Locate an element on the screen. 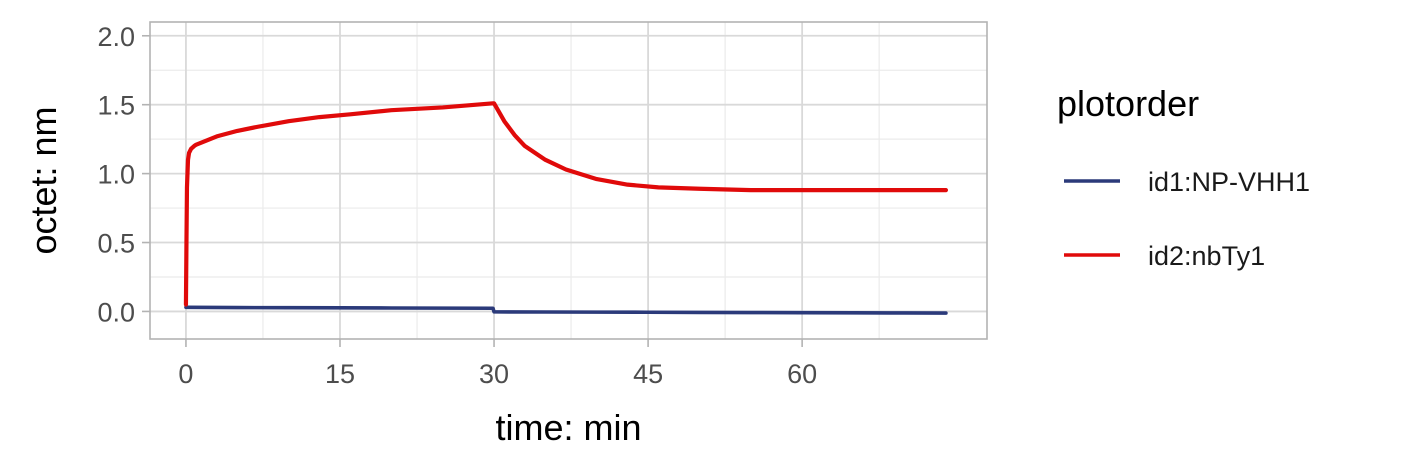 The width and height of the screenshot is (1417, 472). y-tick-label: 1.0 is located at coordinates (116, 175).